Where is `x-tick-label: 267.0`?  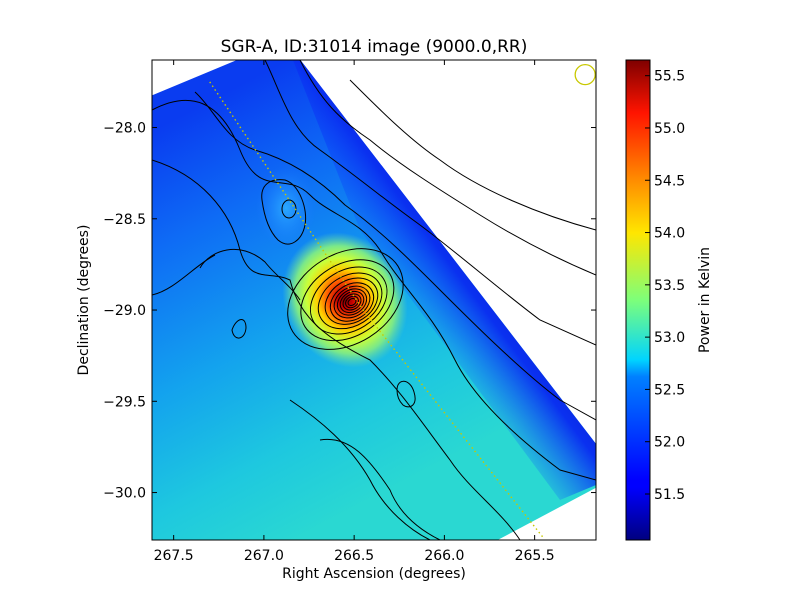 x-tick-label: 267.0 is located at coordinates (264, 556).